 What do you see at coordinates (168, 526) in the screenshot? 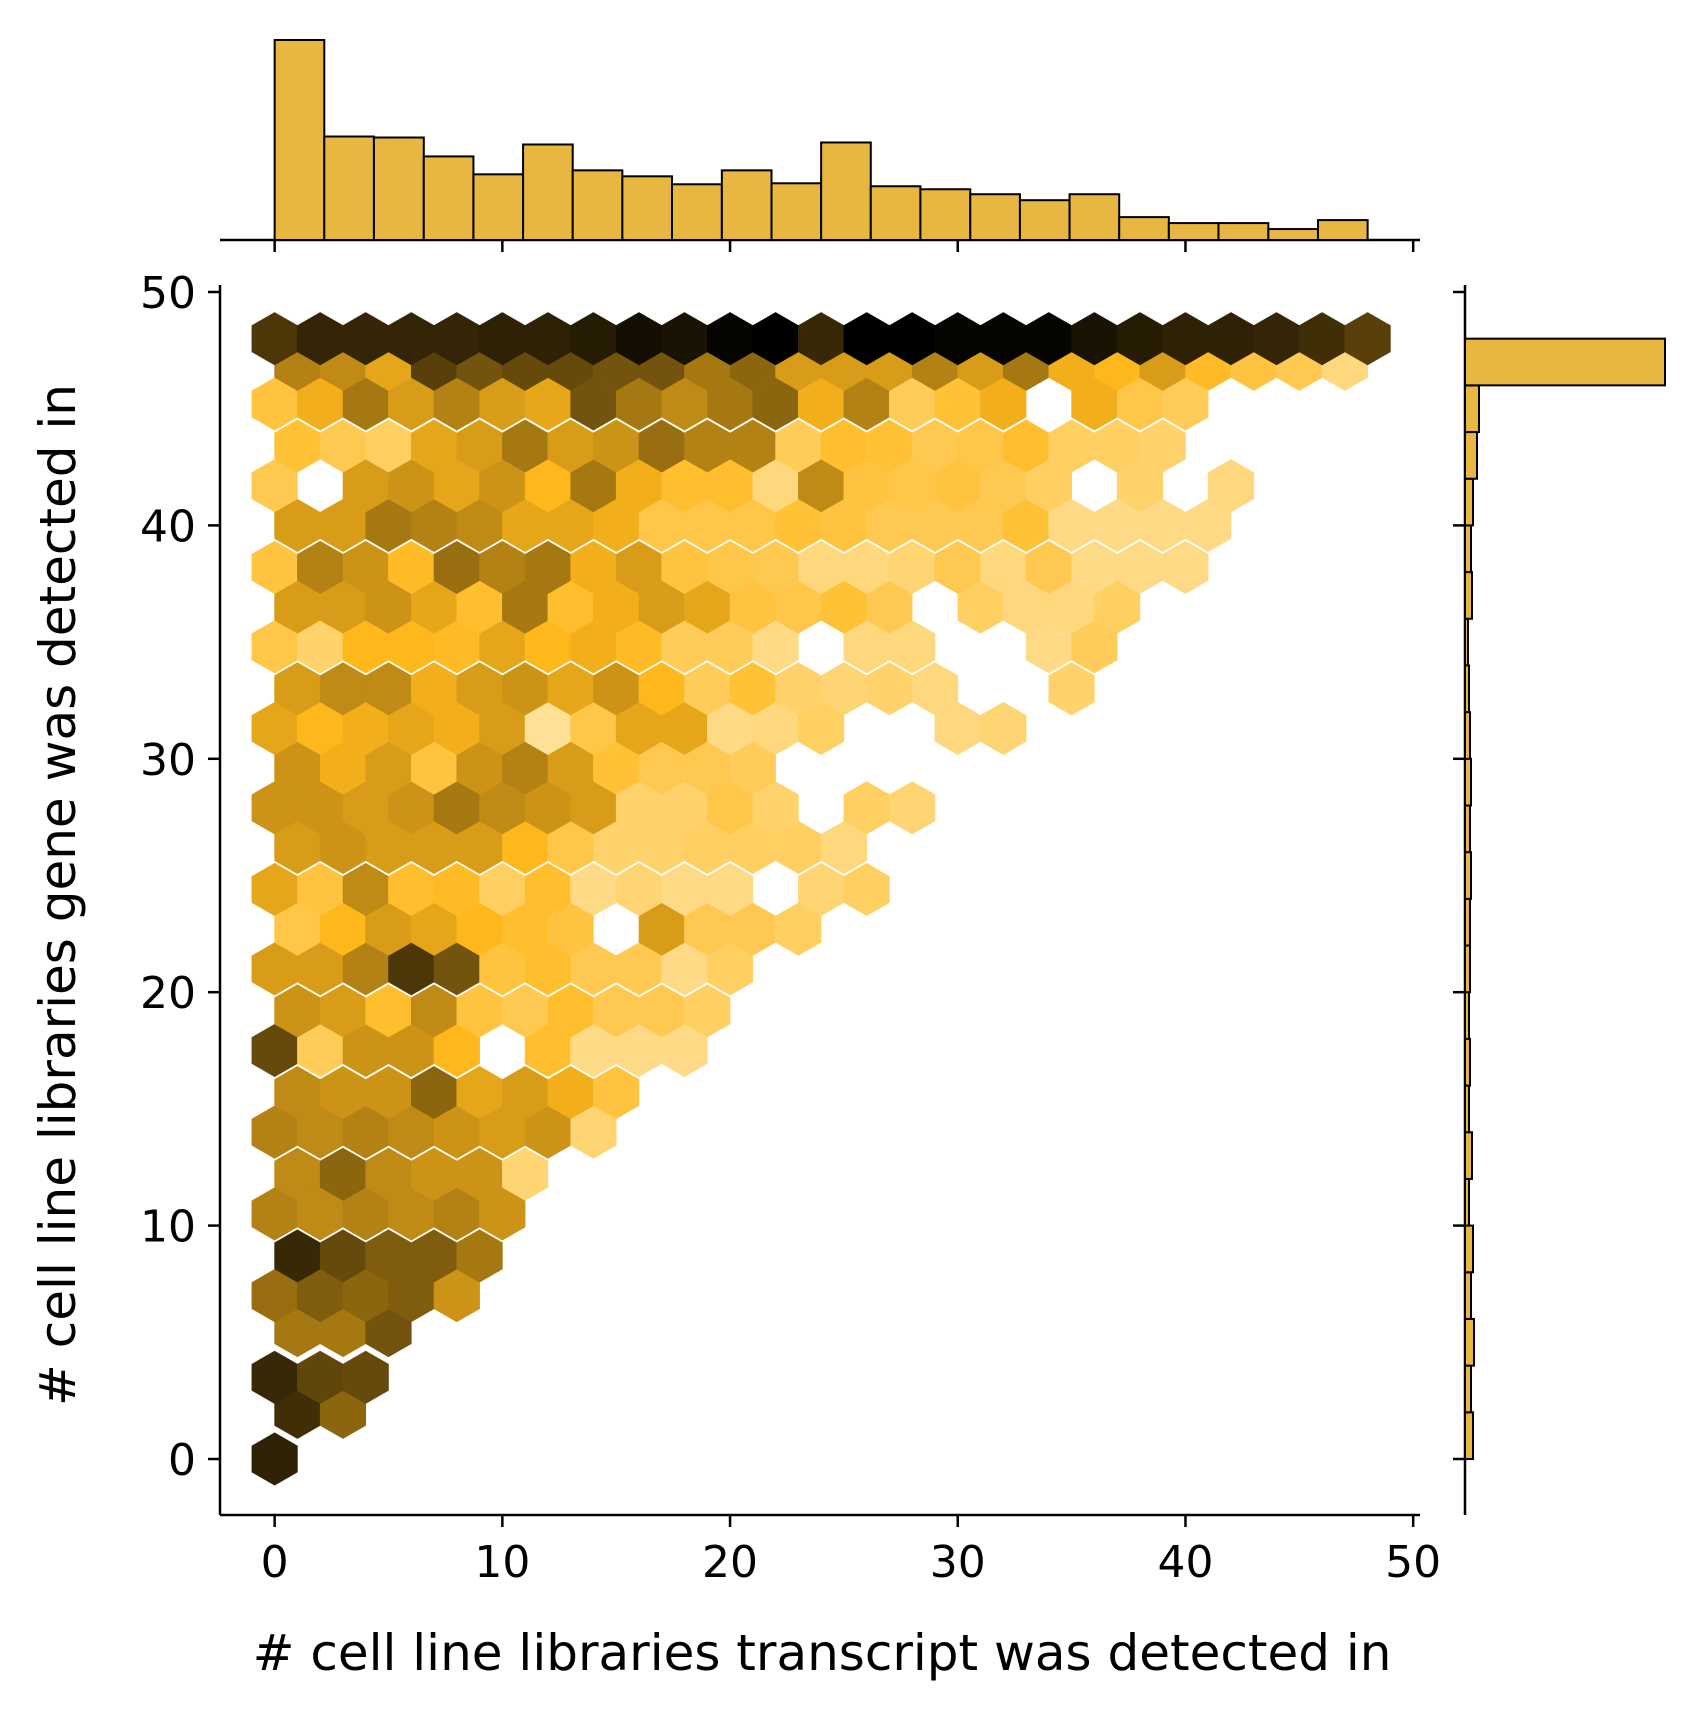
I see `y-tick-label: 40` at bounding box center [168, 526].